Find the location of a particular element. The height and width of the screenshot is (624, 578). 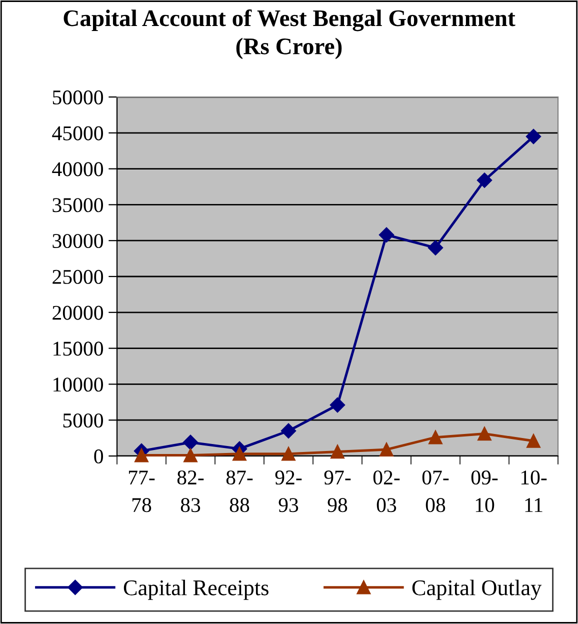

x-tick-label: 09-10 is located at coordinates (484, 491).